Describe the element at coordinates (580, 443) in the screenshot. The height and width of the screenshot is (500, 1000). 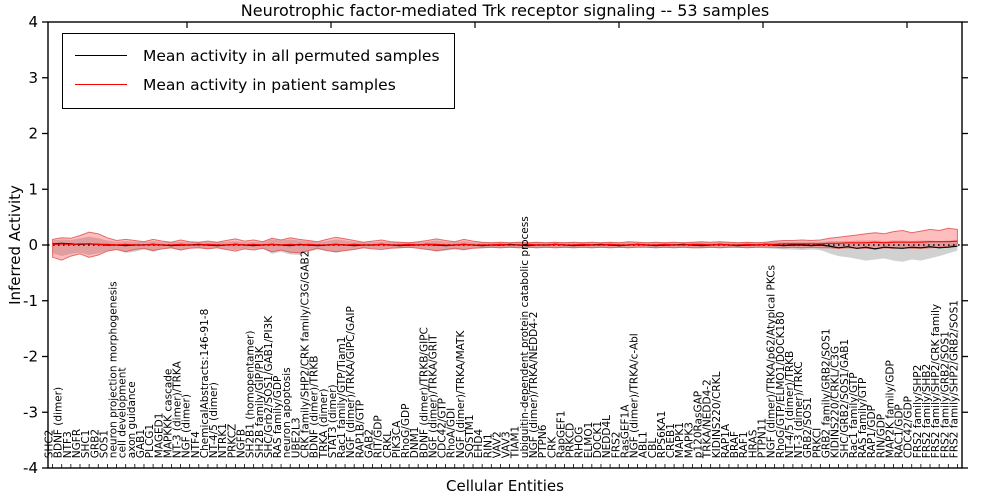
I see `x-tick-label: RHOG` at that location.